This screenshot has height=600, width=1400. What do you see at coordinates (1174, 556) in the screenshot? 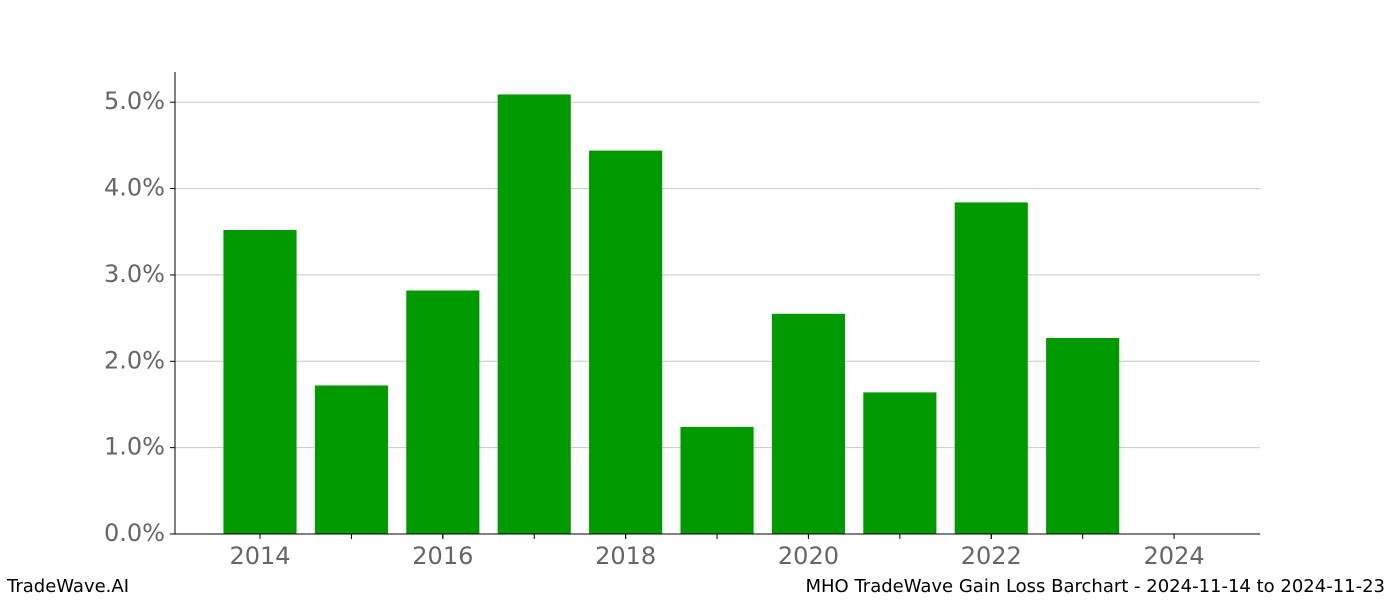
I see `x-tick-label: 2024` at bounding box center [1174, 556].